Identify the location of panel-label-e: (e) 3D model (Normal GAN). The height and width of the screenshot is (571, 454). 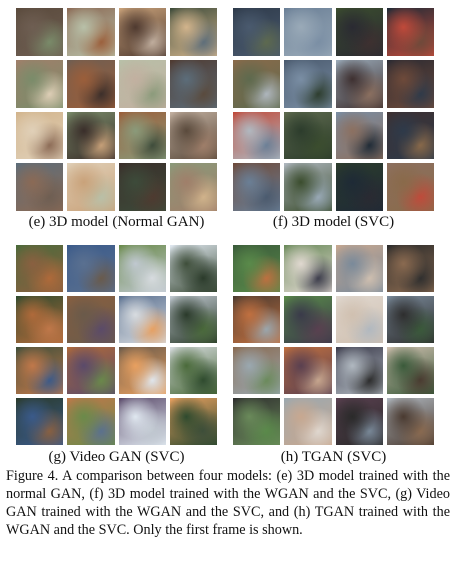
(116, 222).